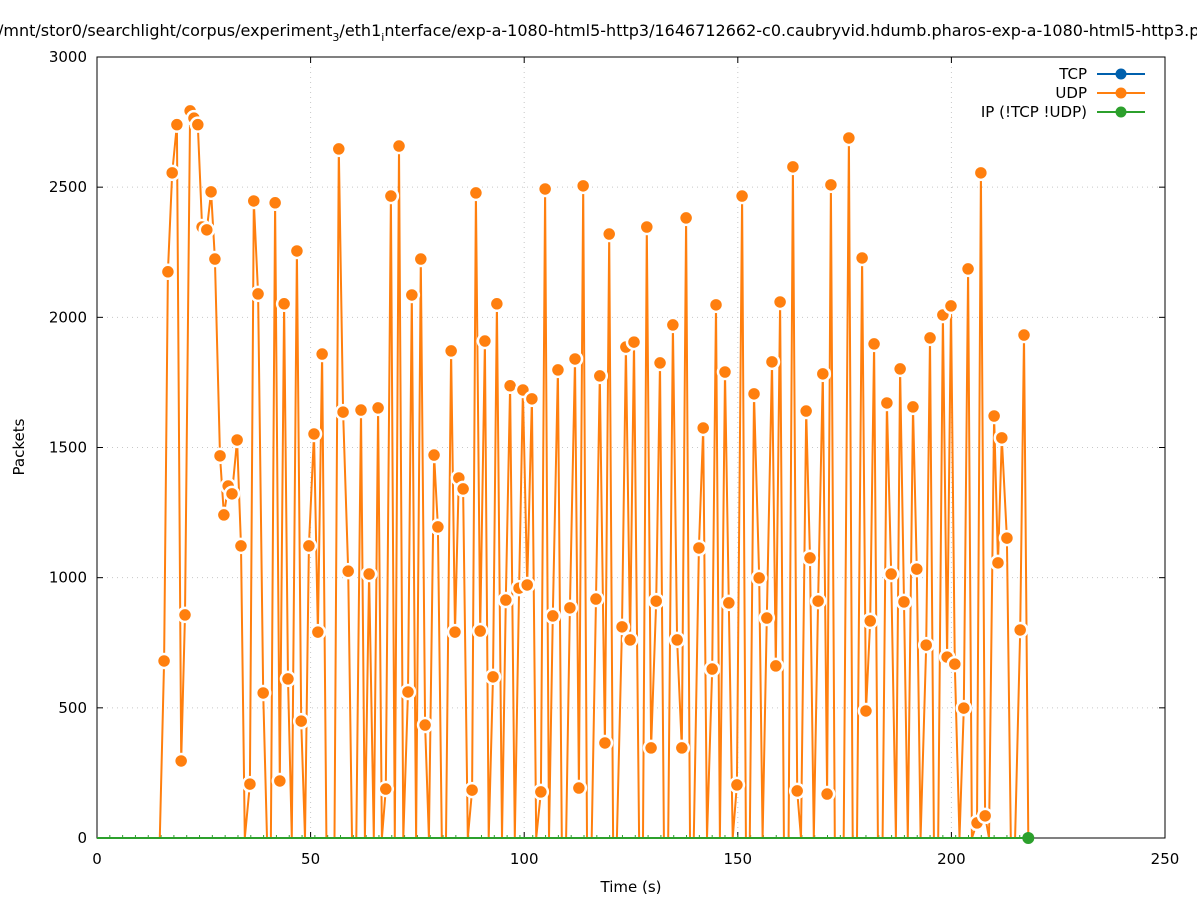  Describe the element at coordinates (524, 859) in the screenshot. I see `x-tick-label: 100` at that location.